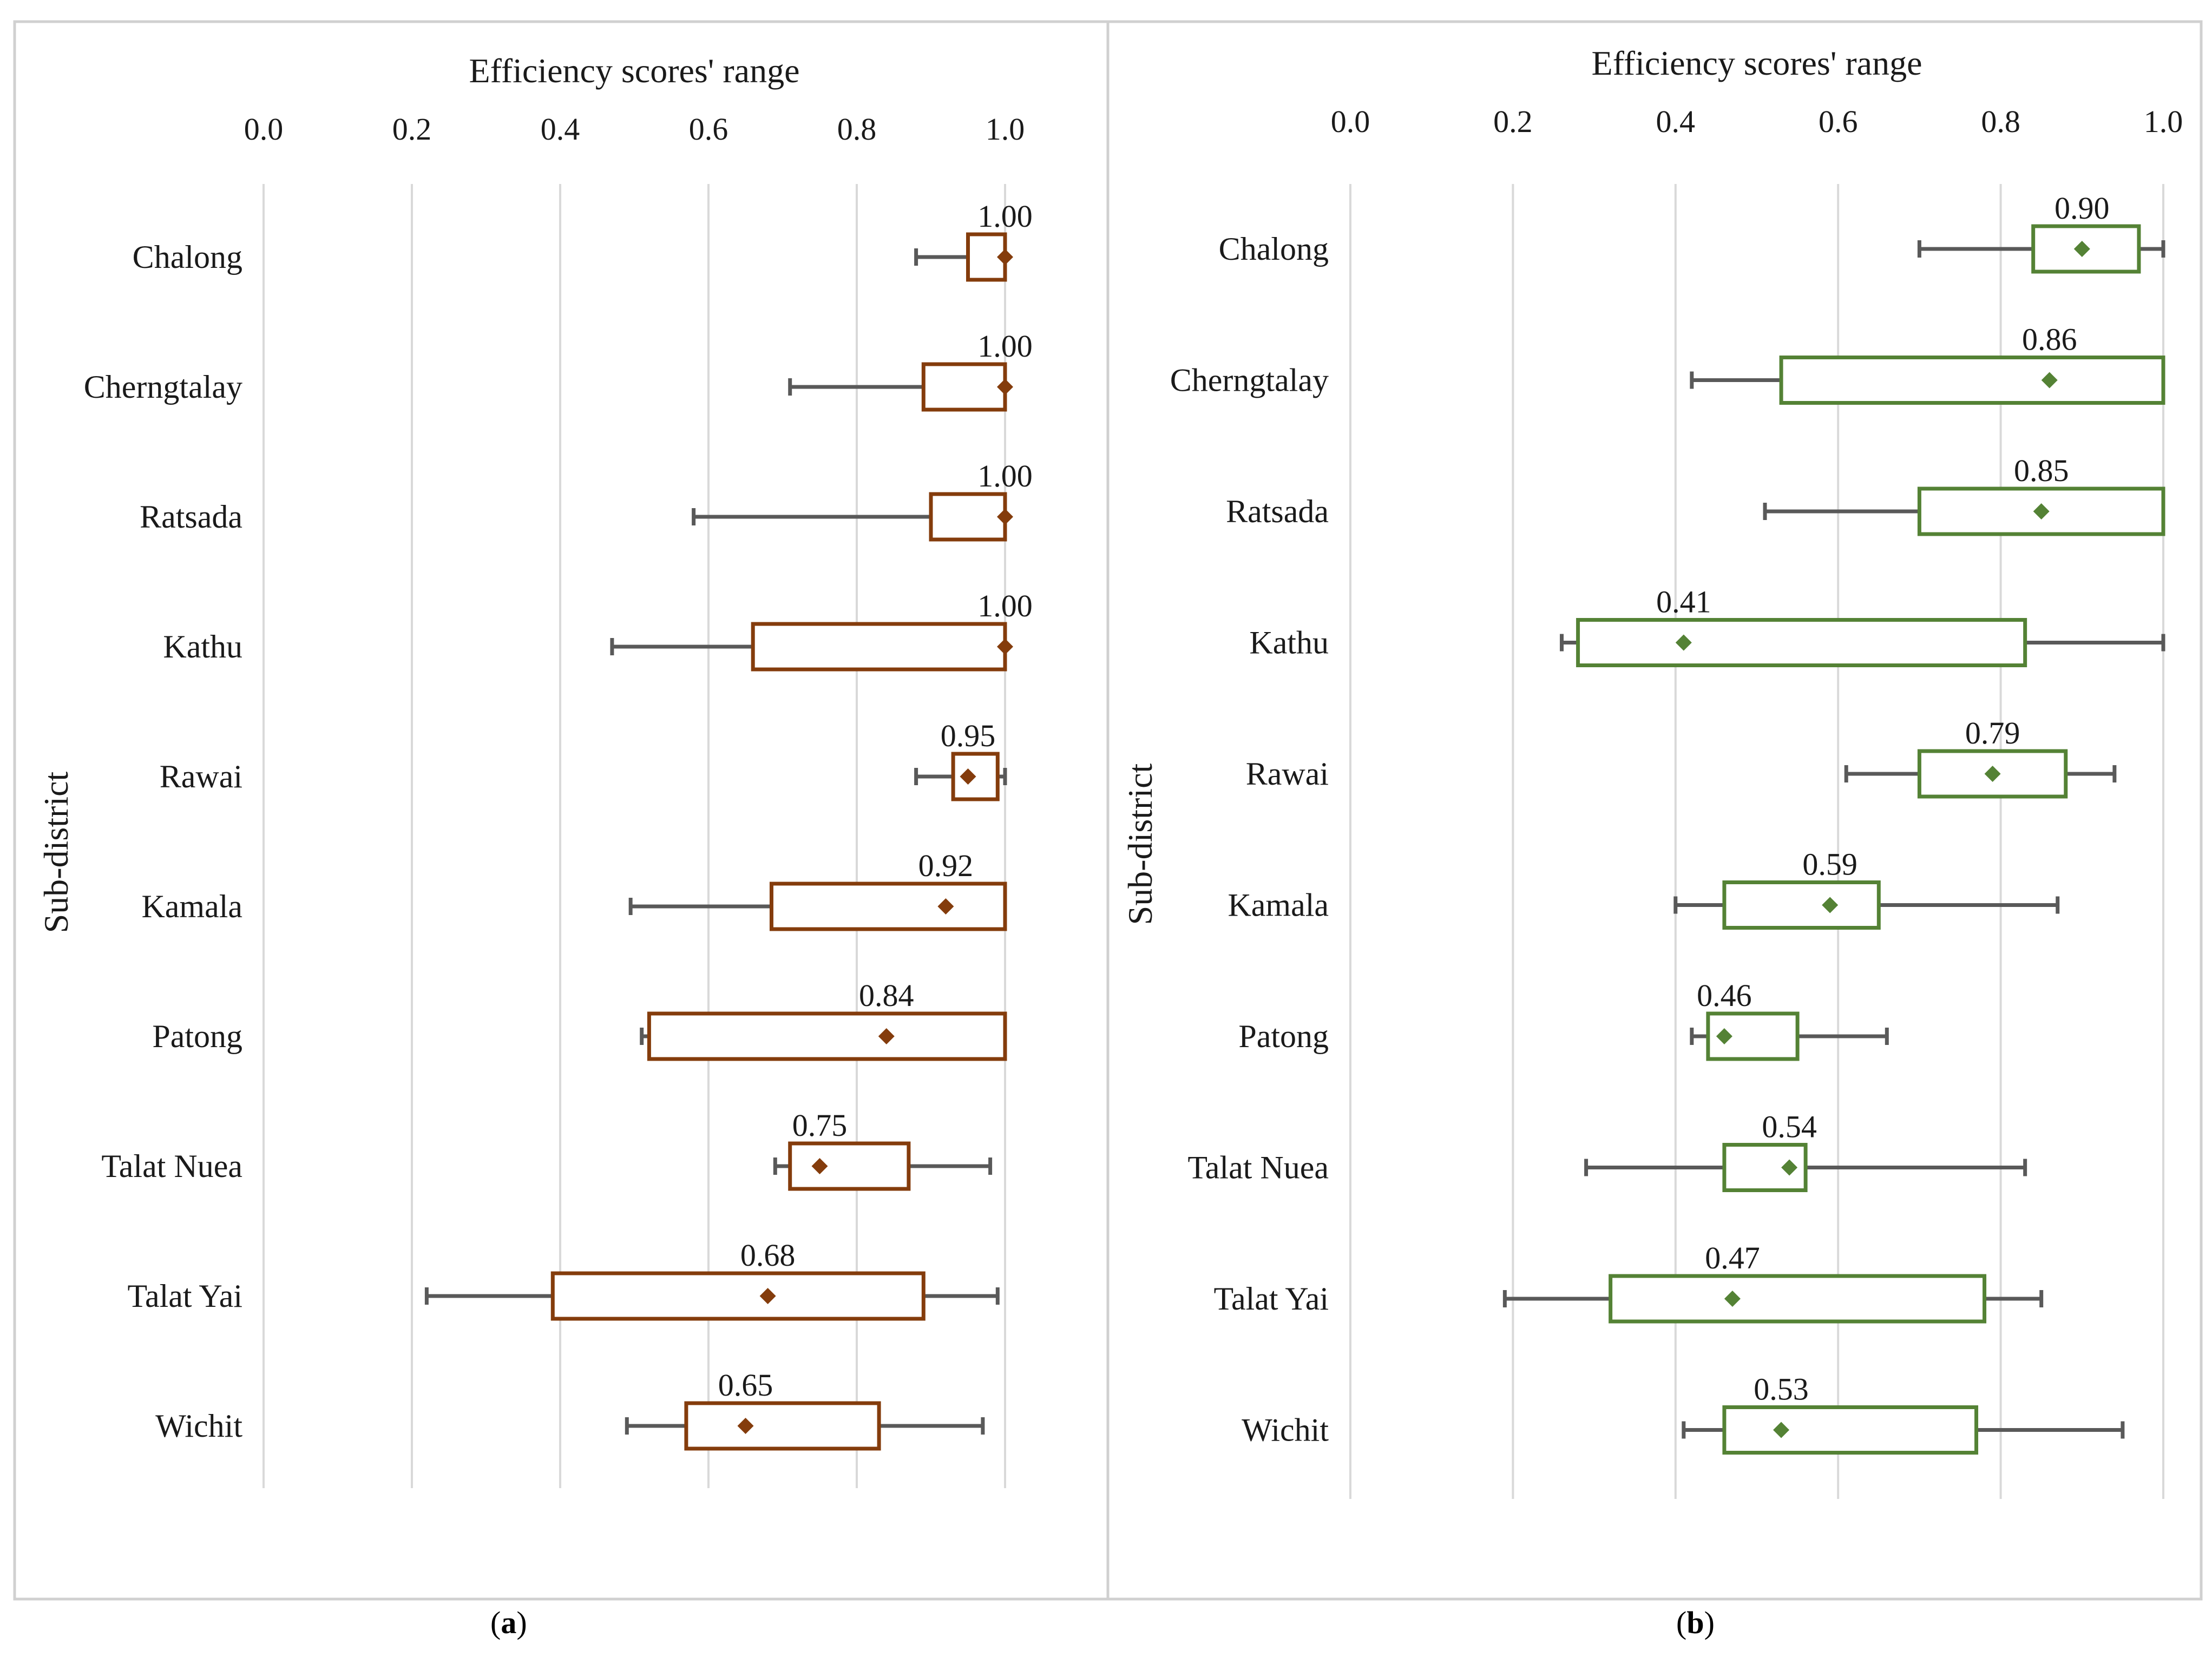  I want to click on data-label: 0.85, so click(2041, 470).